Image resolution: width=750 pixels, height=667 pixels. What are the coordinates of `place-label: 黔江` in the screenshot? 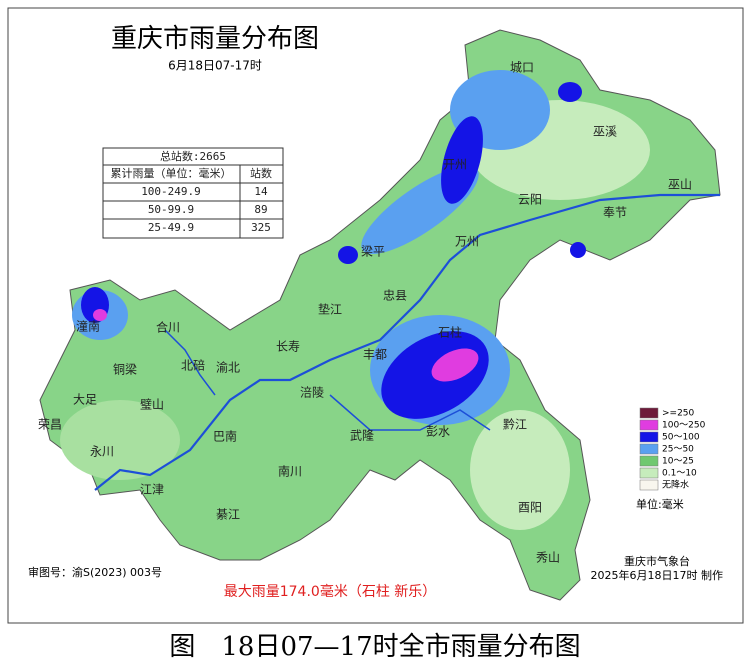 It's located at (515, 424).